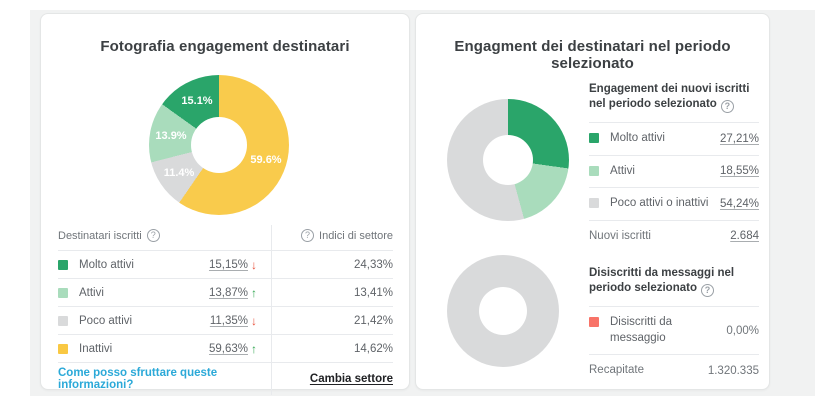 Image resolution: width=815 pixels, height=404 pixels. Describe the element at coordinates (674, 138) in the screenshot. I see `legend-row: Molto attivi 27,21%` at that location.